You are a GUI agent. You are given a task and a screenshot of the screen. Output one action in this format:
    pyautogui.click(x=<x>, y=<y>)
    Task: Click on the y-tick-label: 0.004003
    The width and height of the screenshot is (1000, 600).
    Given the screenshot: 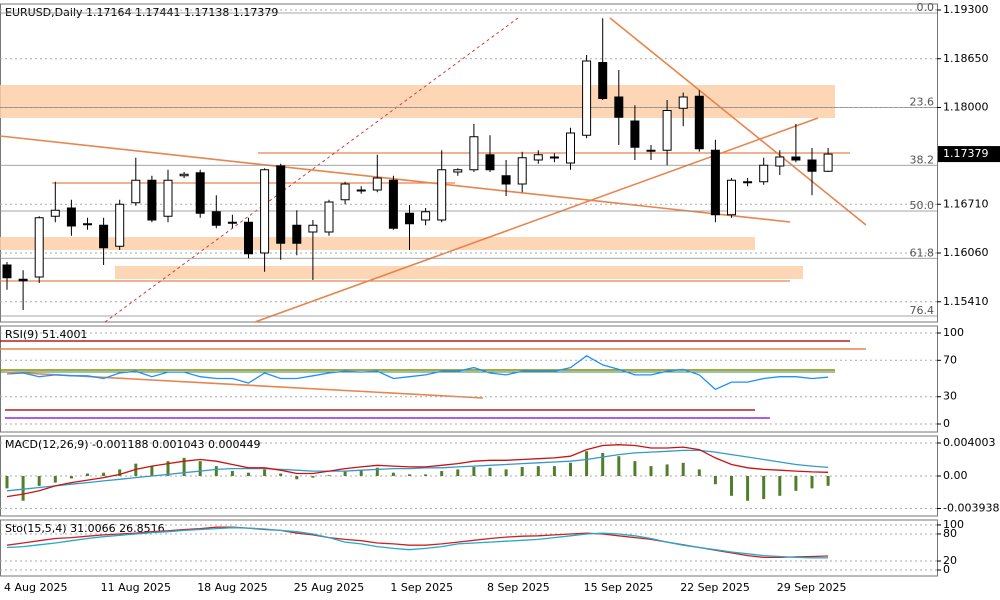 What is the action you would take?
    pyautogui.click(x=969, y=442)
    